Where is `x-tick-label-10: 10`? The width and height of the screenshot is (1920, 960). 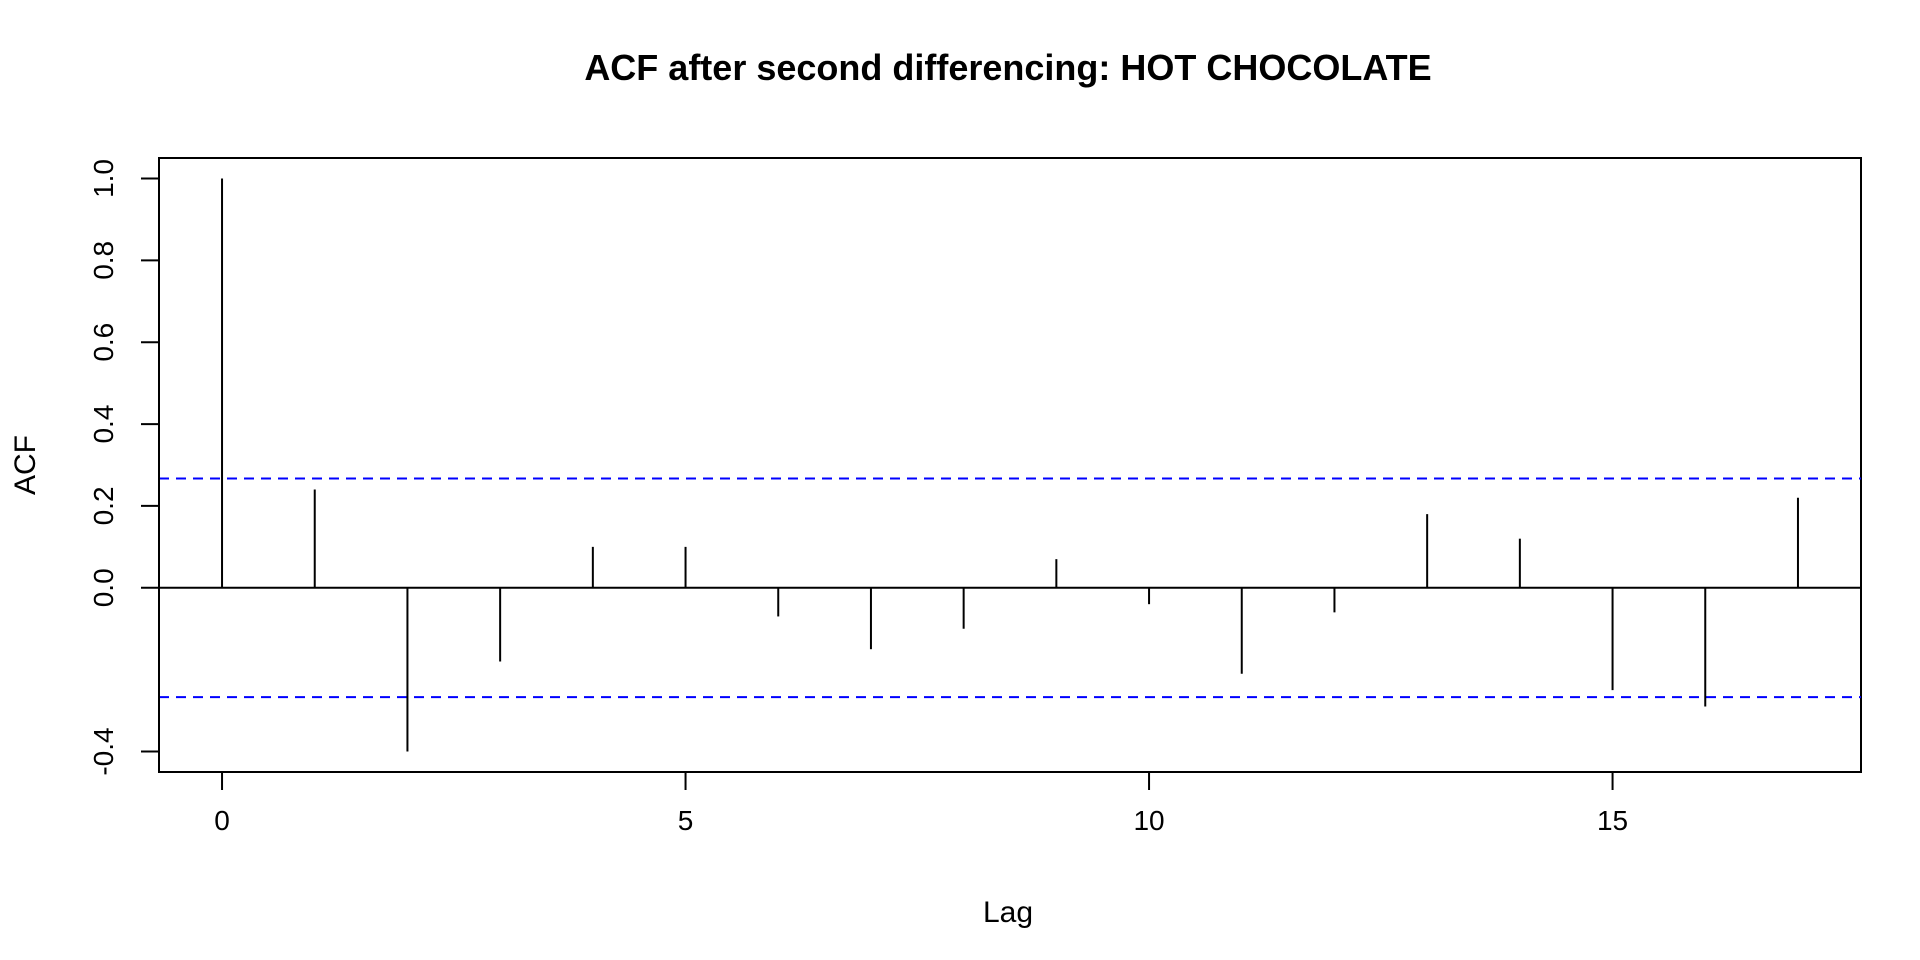
x-tick-label-10: 10 is located at coordinates (1148, 820).